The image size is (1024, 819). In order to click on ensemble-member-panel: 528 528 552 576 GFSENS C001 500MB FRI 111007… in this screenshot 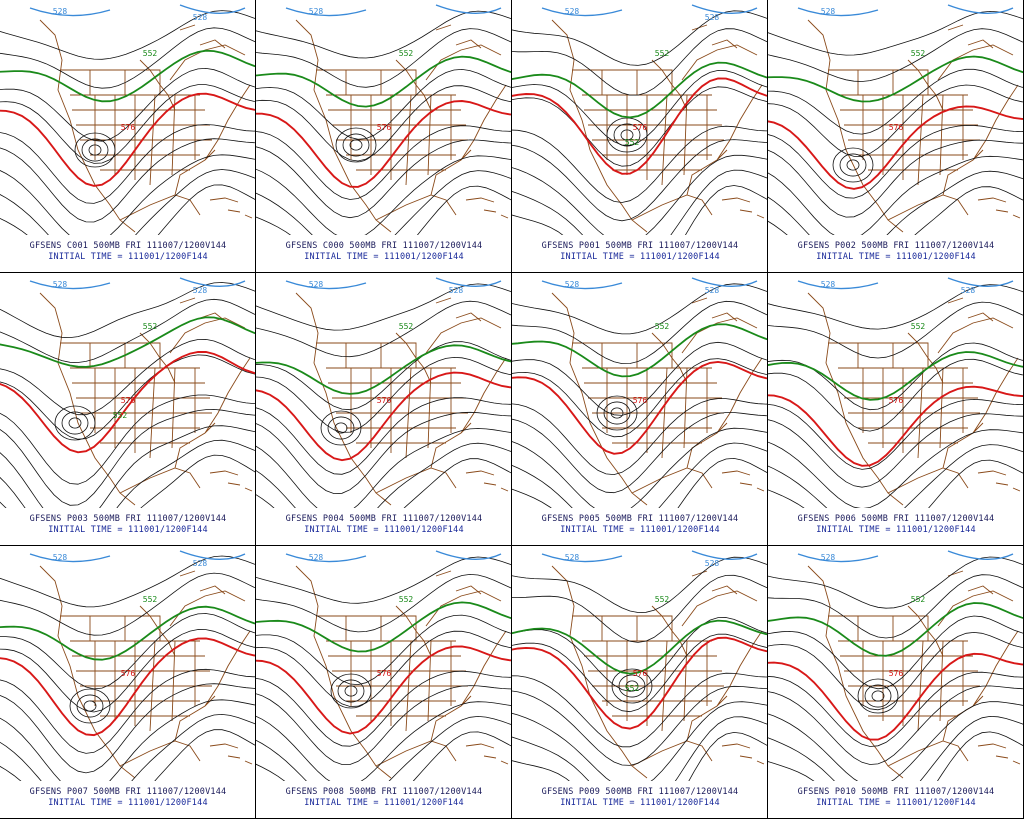, I will do `click(128, 136)`.